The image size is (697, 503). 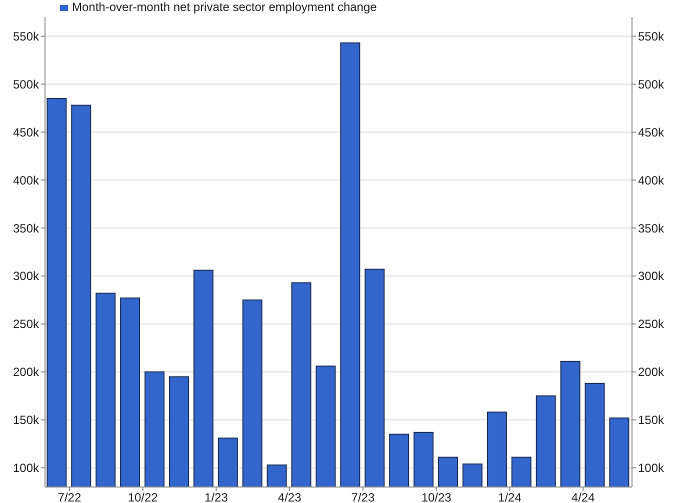 I want to click on x-tick-label: 7/23, so click(x=363, y=496).